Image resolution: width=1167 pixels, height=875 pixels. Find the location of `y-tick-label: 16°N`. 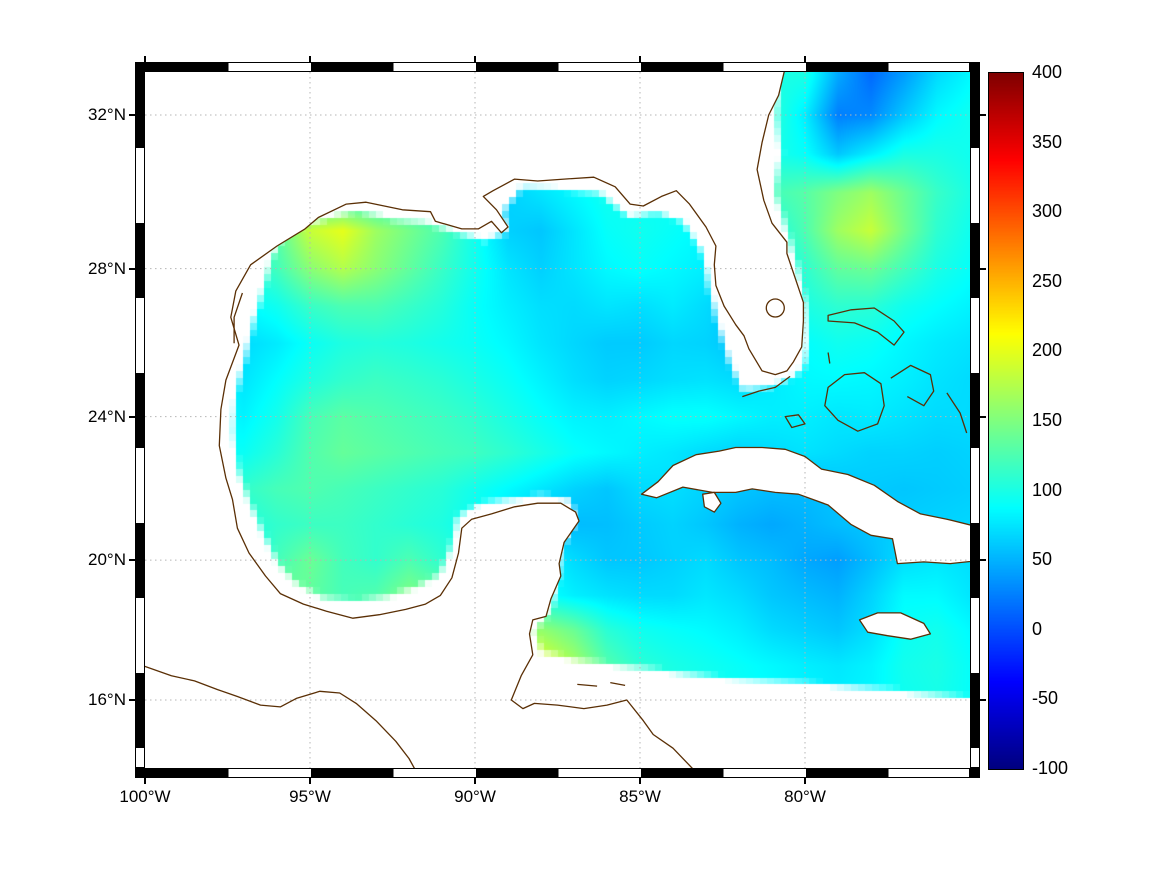

y-tick-label: 16°N is located at coordinates (107, 699).